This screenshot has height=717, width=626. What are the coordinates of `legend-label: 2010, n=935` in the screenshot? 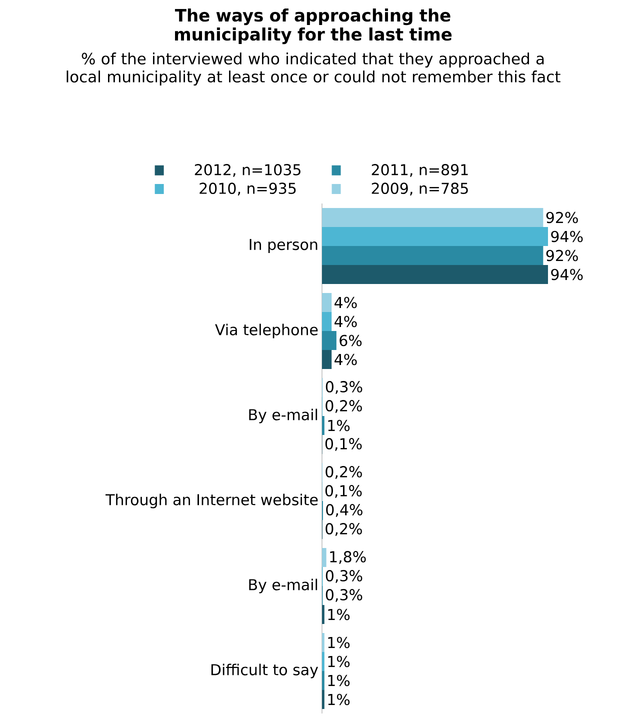 It's located at (248, 189).